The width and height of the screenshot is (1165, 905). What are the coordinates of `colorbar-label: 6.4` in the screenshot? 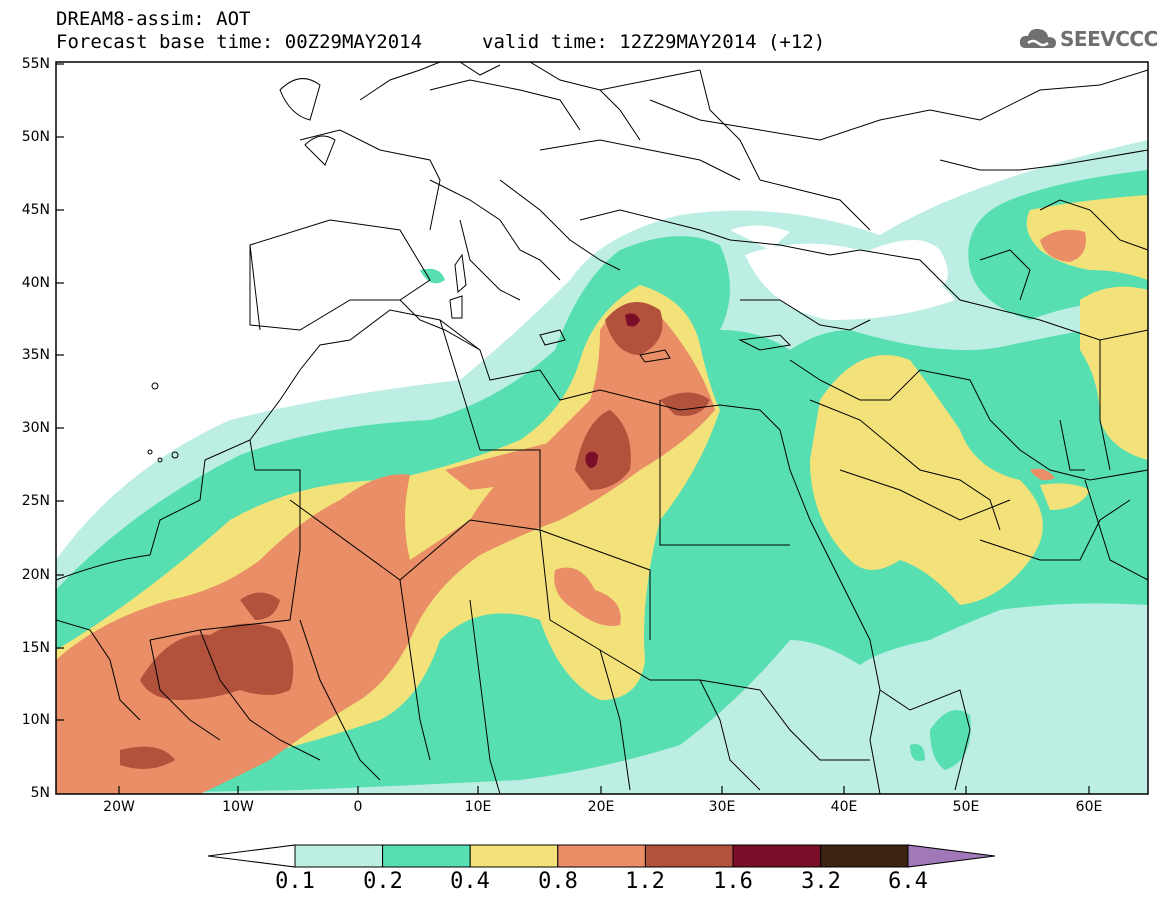 It's located at (908, 881).